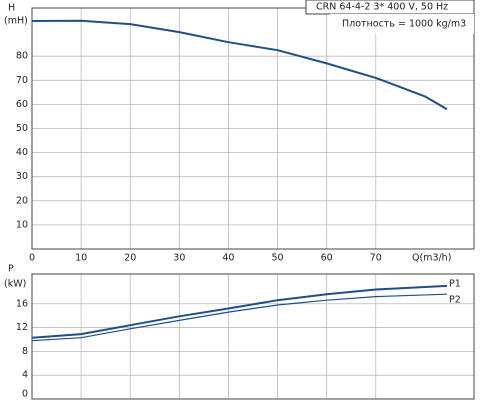 This screenshot has width=500, height=400. I want to click on legend-label: P2, so click(455, 300).